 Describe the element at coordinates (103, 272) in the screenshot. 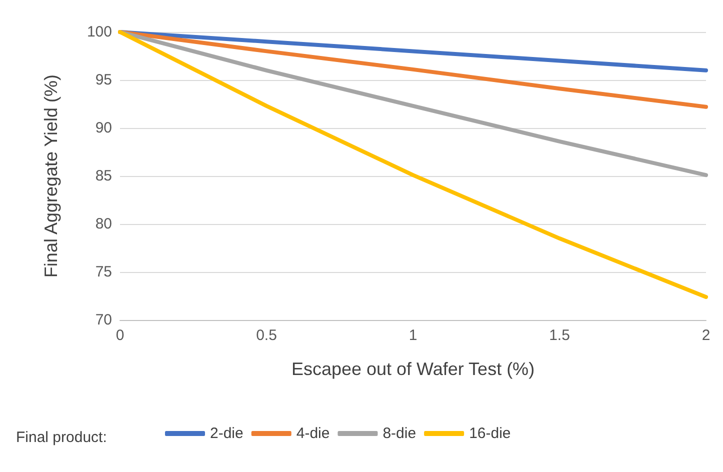

I see `y-tick-label: 75` at that location.